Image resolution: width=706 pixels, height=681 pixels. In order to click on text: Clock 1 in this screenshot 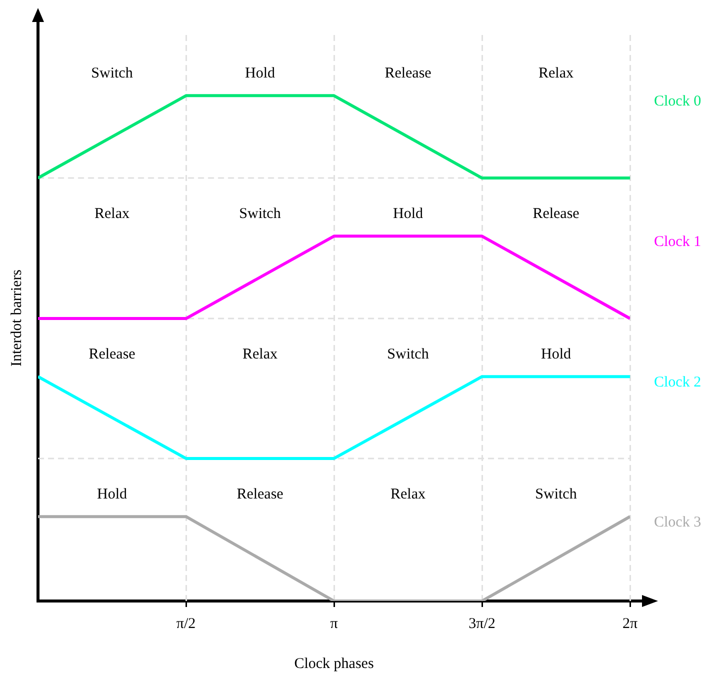, I will do `click(678, 242)`.